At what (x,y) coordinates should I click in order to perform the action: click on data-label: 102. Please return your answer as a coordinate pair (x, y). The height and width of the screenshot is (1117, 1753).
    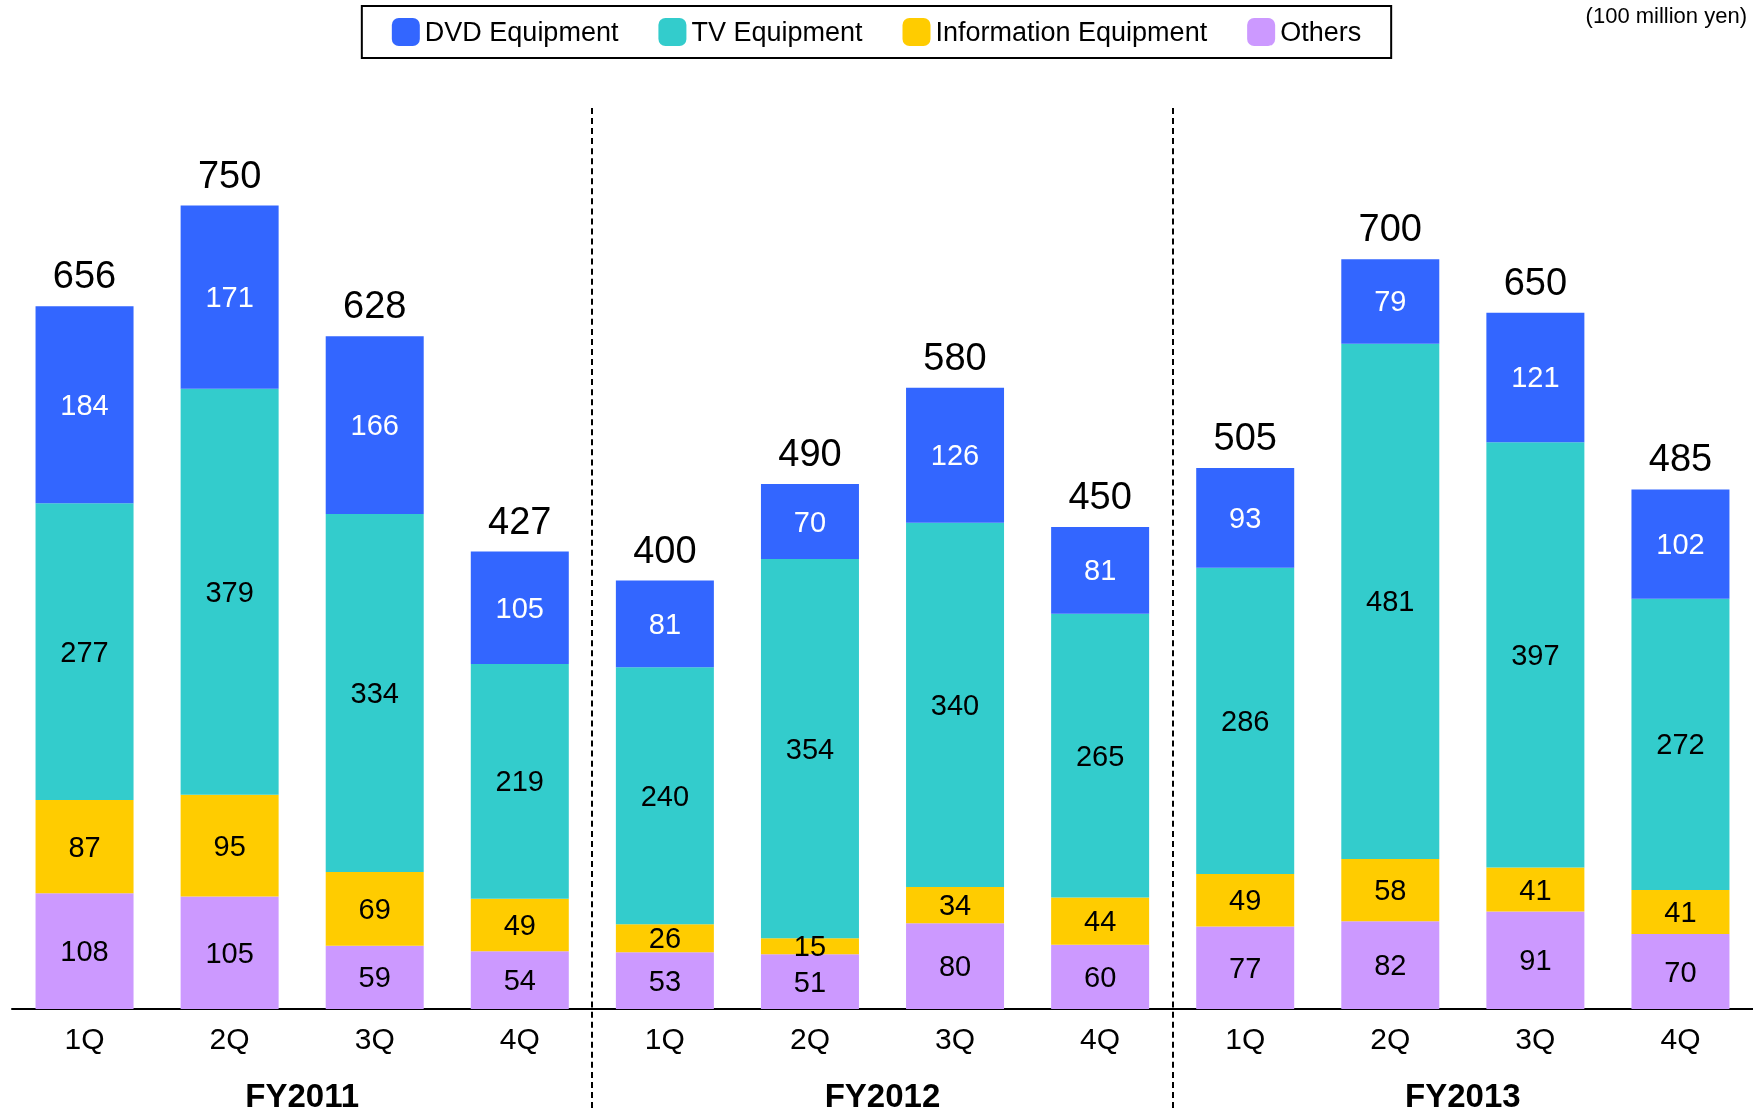
    Looking at the image, I should click on (1680, 544).